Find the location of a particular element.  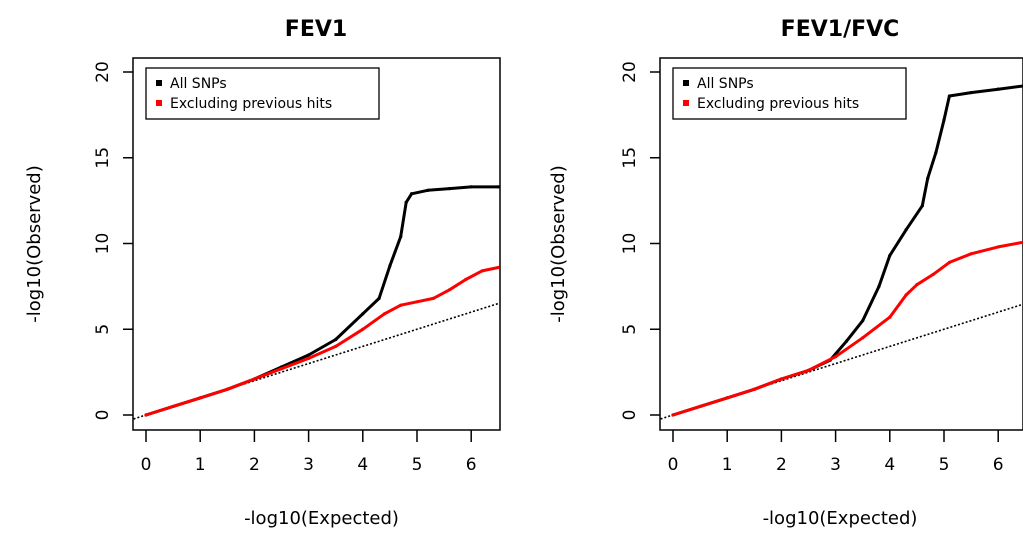

x-tick-label: 3 is located at coordinates (835, 465).